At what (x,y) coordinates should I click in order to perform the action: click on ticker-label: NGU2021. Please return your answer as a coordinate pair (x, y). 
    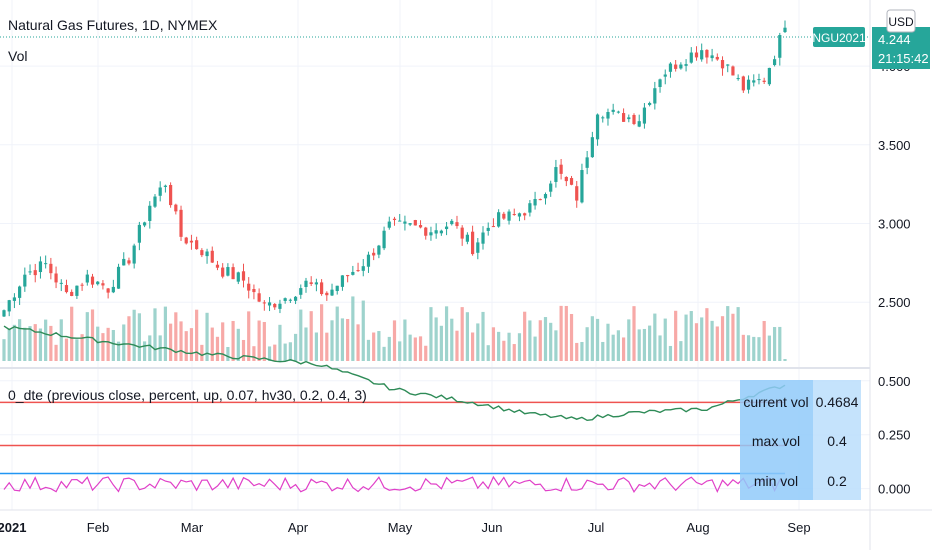
    Looking at the image, I should click on (839, 38).